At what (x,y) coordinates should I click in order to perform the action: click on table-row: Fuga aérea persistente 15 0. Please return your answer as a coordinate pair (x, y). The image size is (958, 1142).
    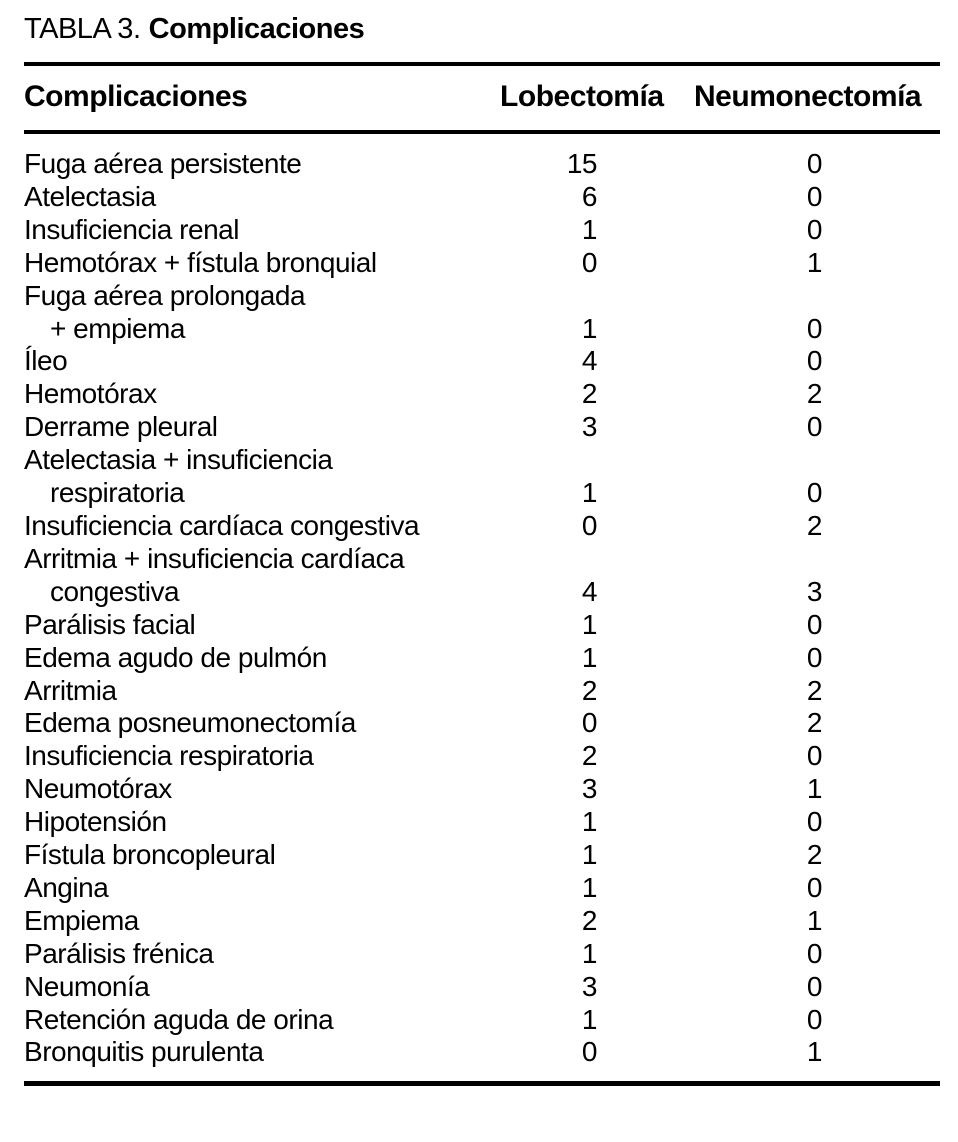
    Looking at the image, I should click on (482, 164).